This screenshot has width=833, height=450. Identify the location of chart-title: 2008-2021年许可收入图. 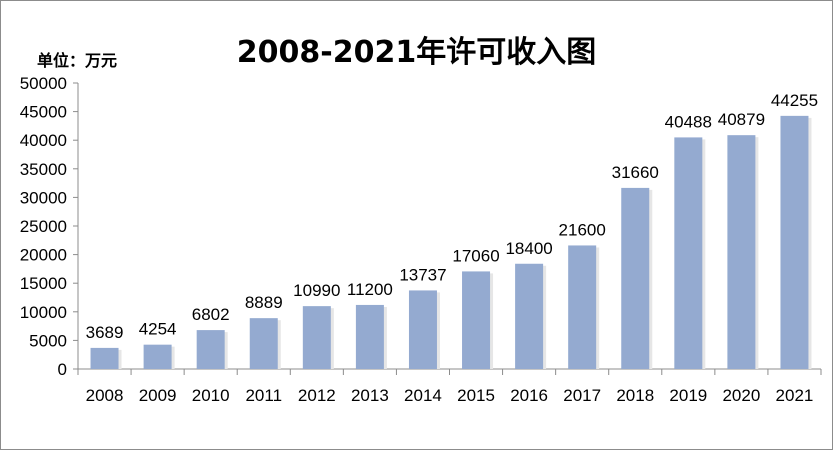
(416, 52).